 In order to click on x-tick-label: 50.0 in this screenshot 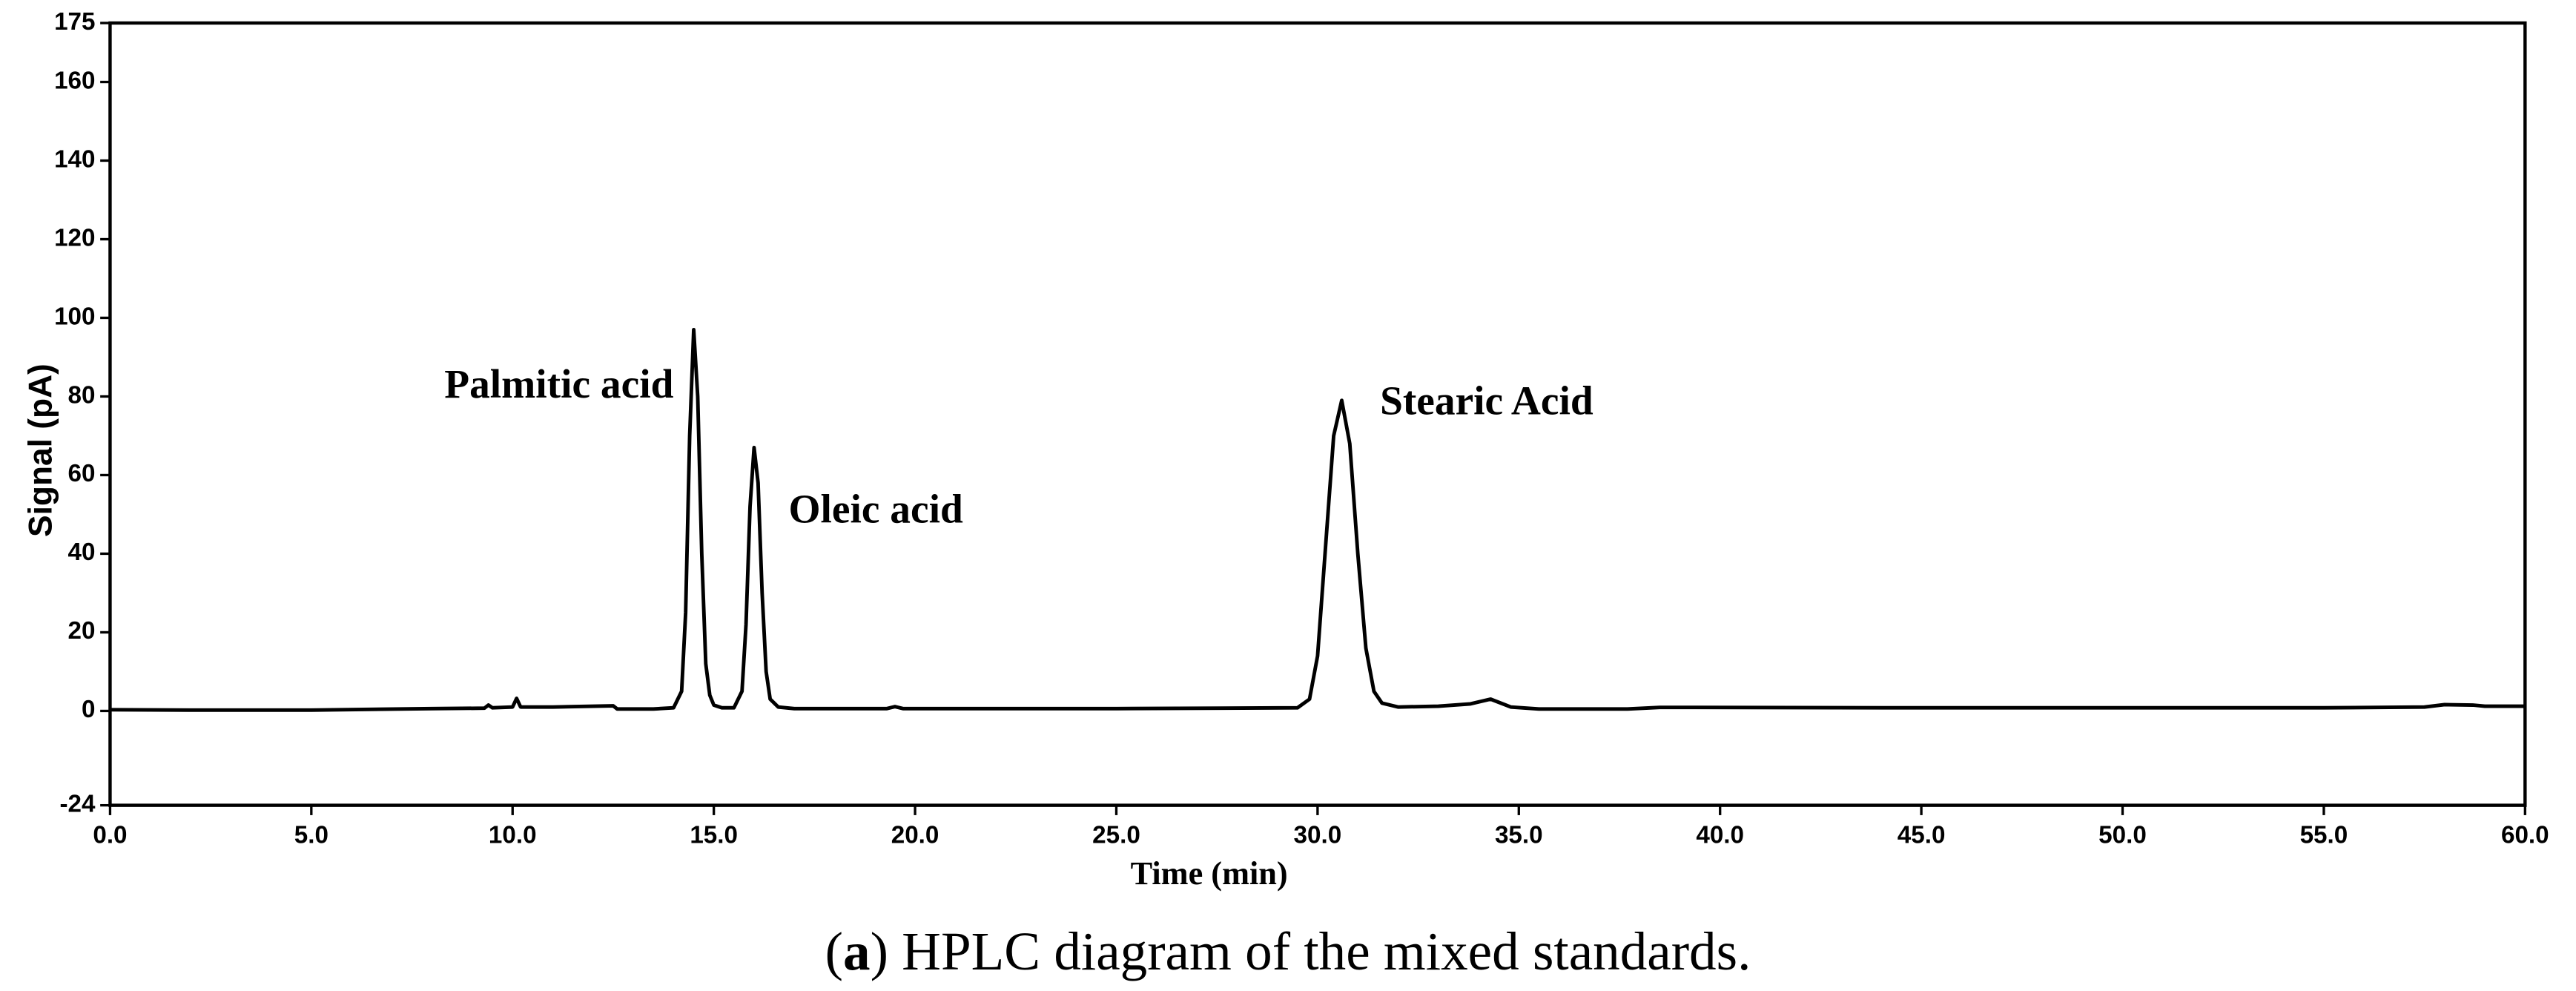, I will do `click(2122, 835)`.